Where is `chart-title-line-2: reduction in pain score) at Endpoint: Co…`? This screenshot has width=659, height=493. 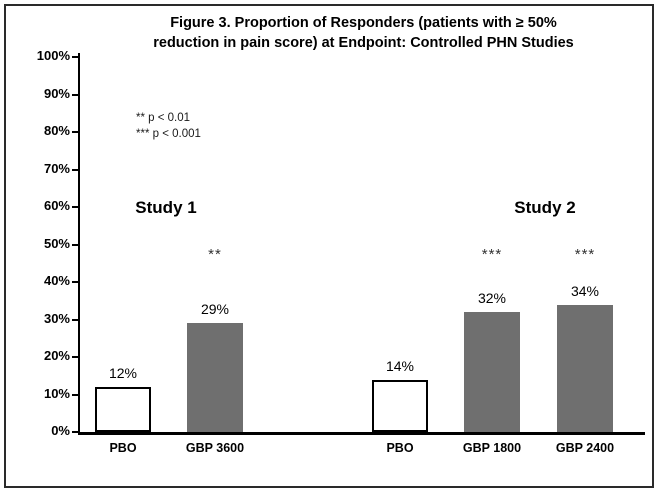 chart-title-line-2: reduction in pain score) at Endpoint: Co… is located at coordinates (363, 43).